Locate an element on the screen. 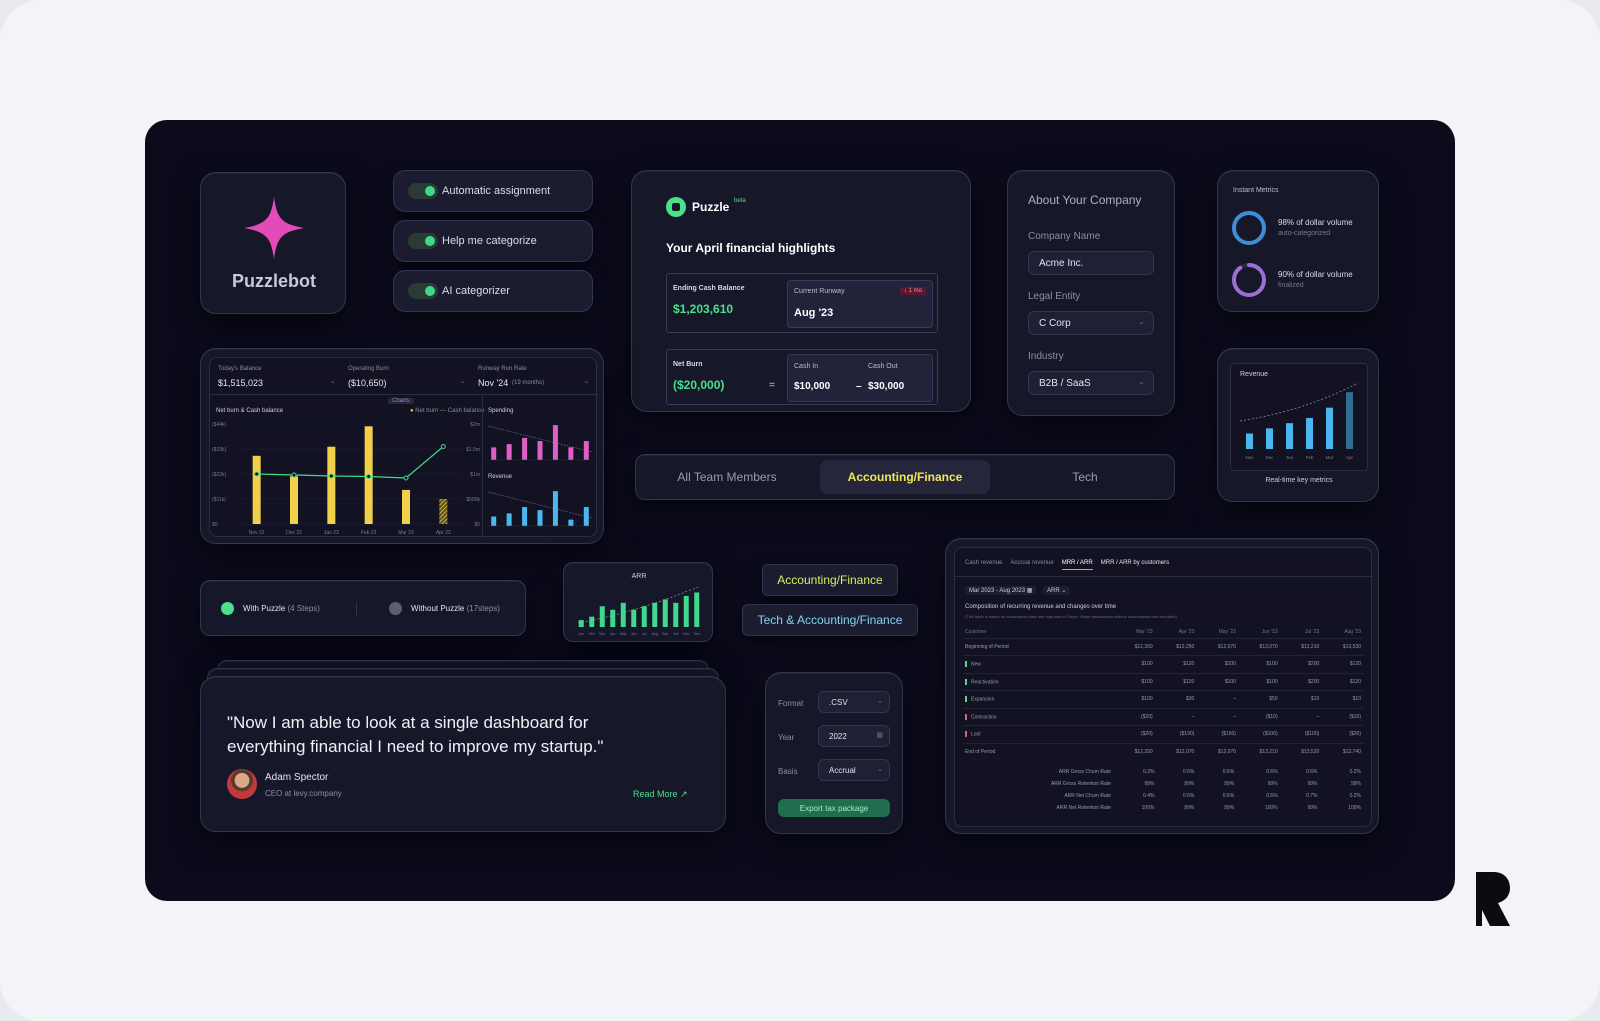  revenue-mini-label: Revenue is located at coordinates (500, 477).